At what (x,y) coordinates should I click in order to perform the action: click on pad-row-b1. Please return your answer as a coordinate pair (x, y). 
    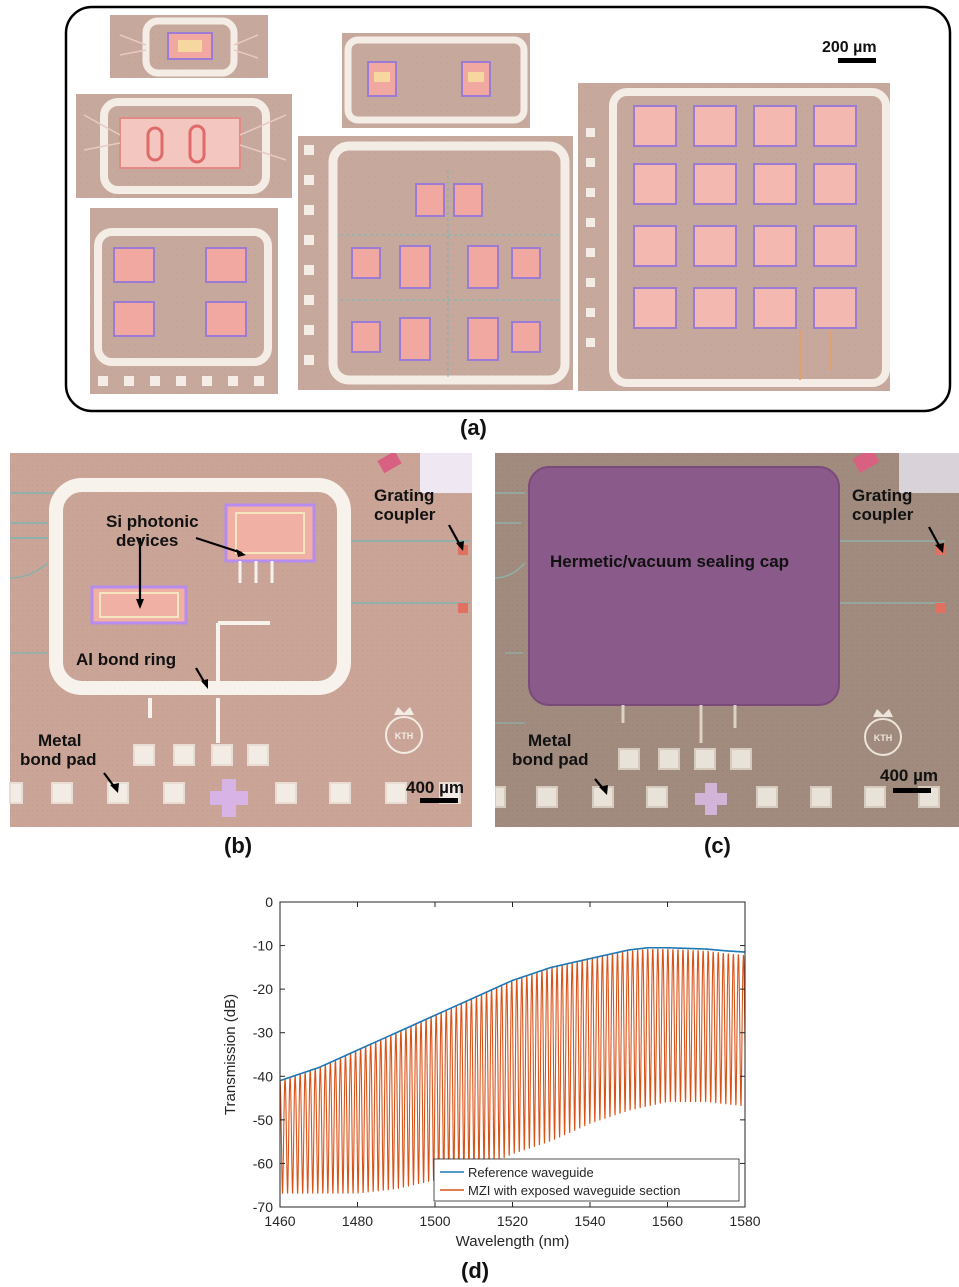
    Looking at the image, I should click on (201, 755).